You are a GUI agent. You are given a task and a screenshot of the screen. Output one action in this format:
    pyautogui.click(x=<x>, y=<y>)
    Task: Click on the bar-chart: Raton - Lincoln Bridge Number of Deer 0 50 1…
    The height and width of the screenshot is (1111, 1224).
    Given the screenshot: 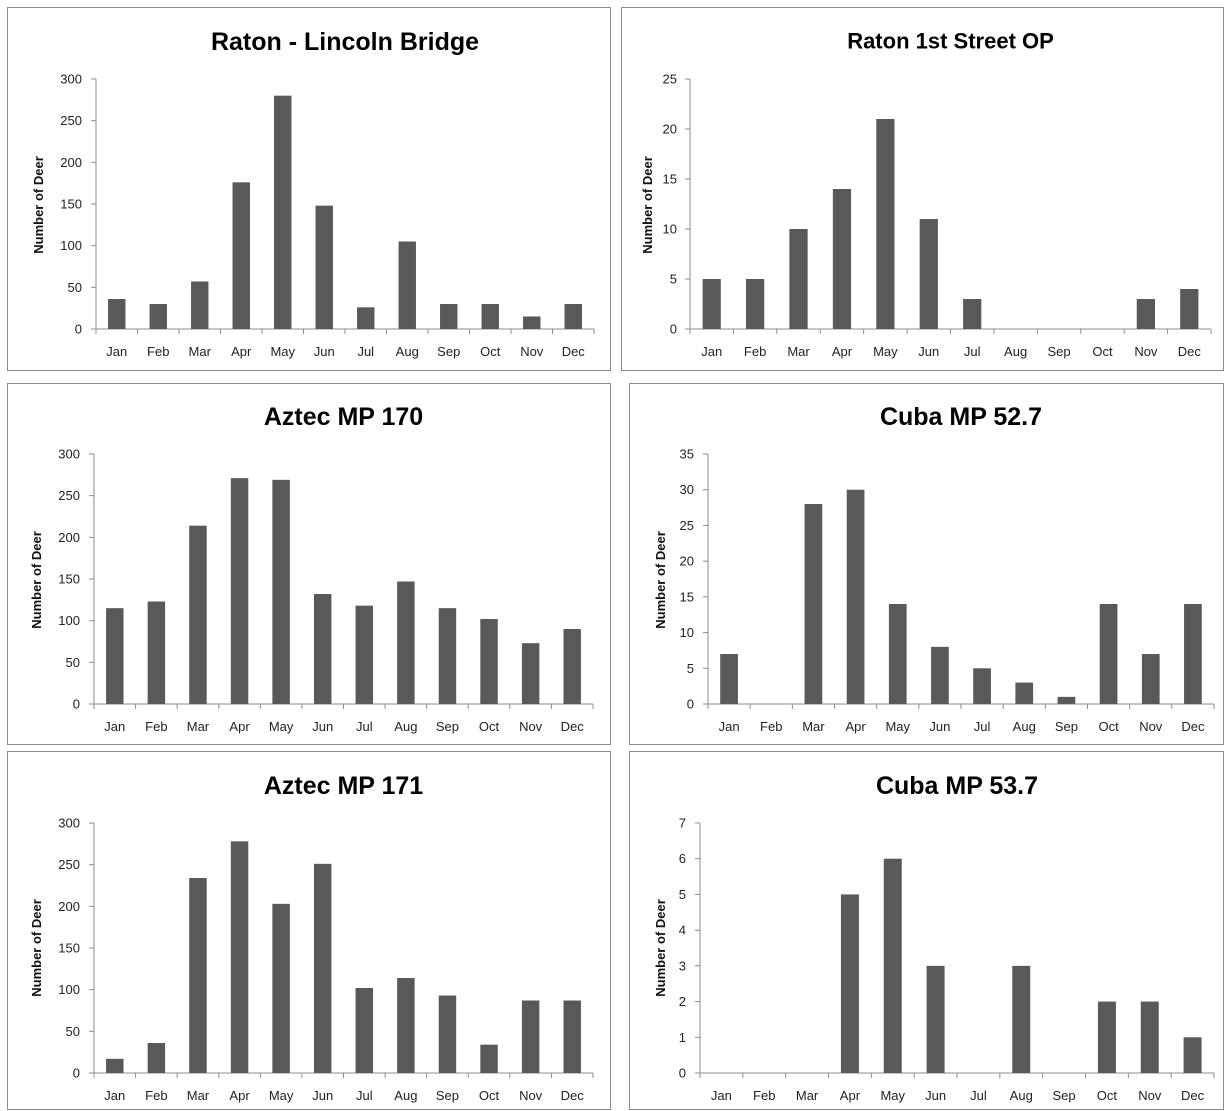 What is the action you would take?
    pyautogui.click(x=313, y=193)
    